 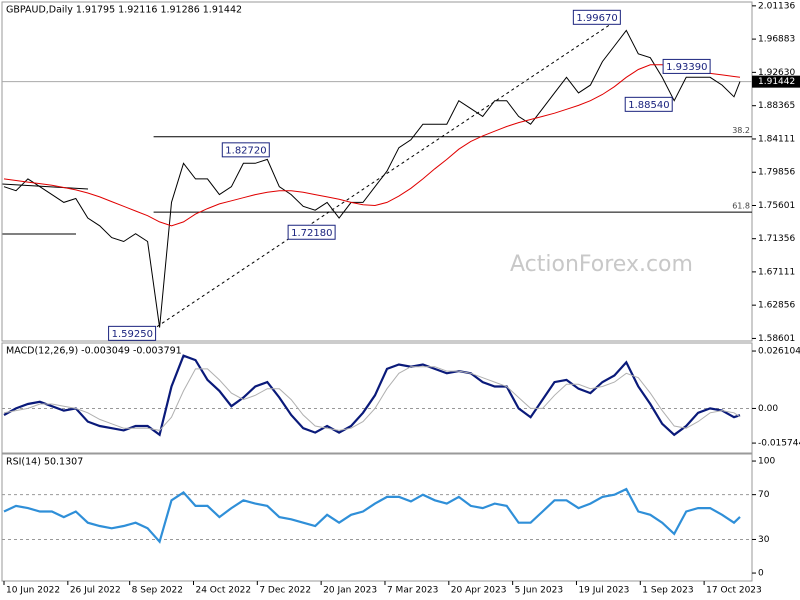 I want to click on y-tick-label: 0, so click(x=761, y=574).